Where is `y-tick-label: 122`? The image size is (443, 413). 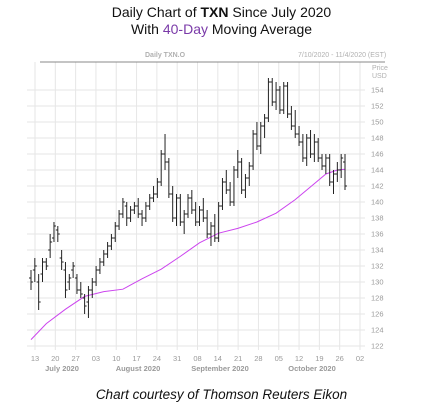 y-tick-label: 122 is located at coordinates (377, 346).